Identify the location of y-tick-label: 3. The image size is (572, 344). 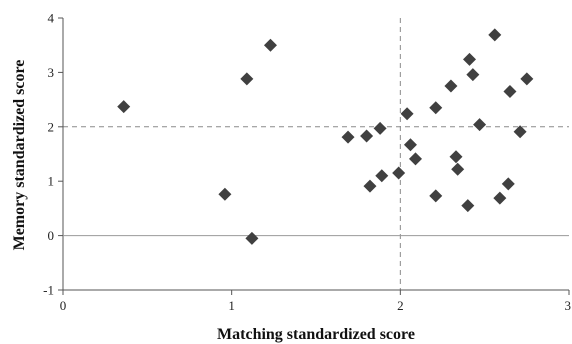
(51, 72).